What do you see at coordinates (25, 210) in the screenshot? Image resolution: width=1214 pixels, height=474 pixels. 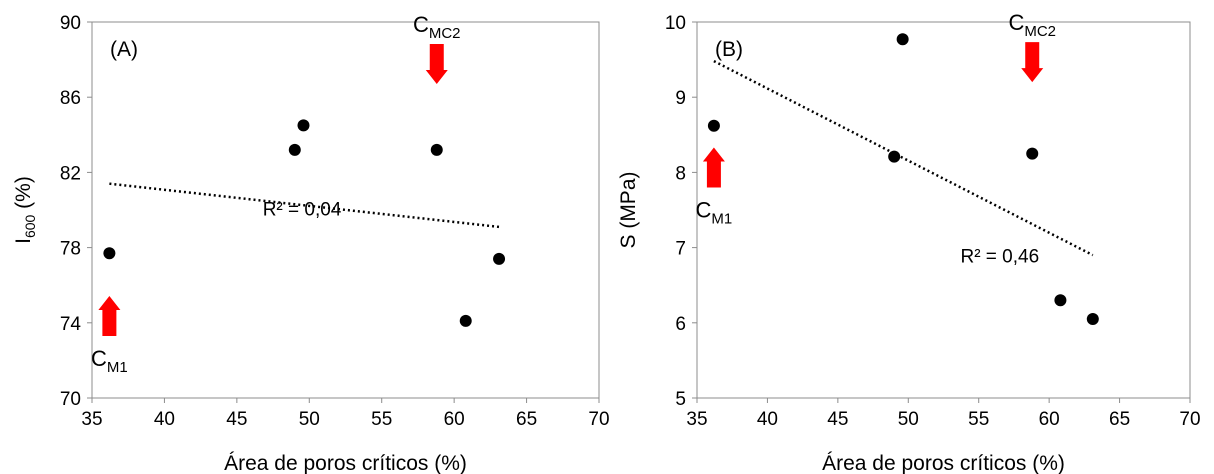 I see `y-axis-label: I600 (%)` at bounding box center [25, 210].